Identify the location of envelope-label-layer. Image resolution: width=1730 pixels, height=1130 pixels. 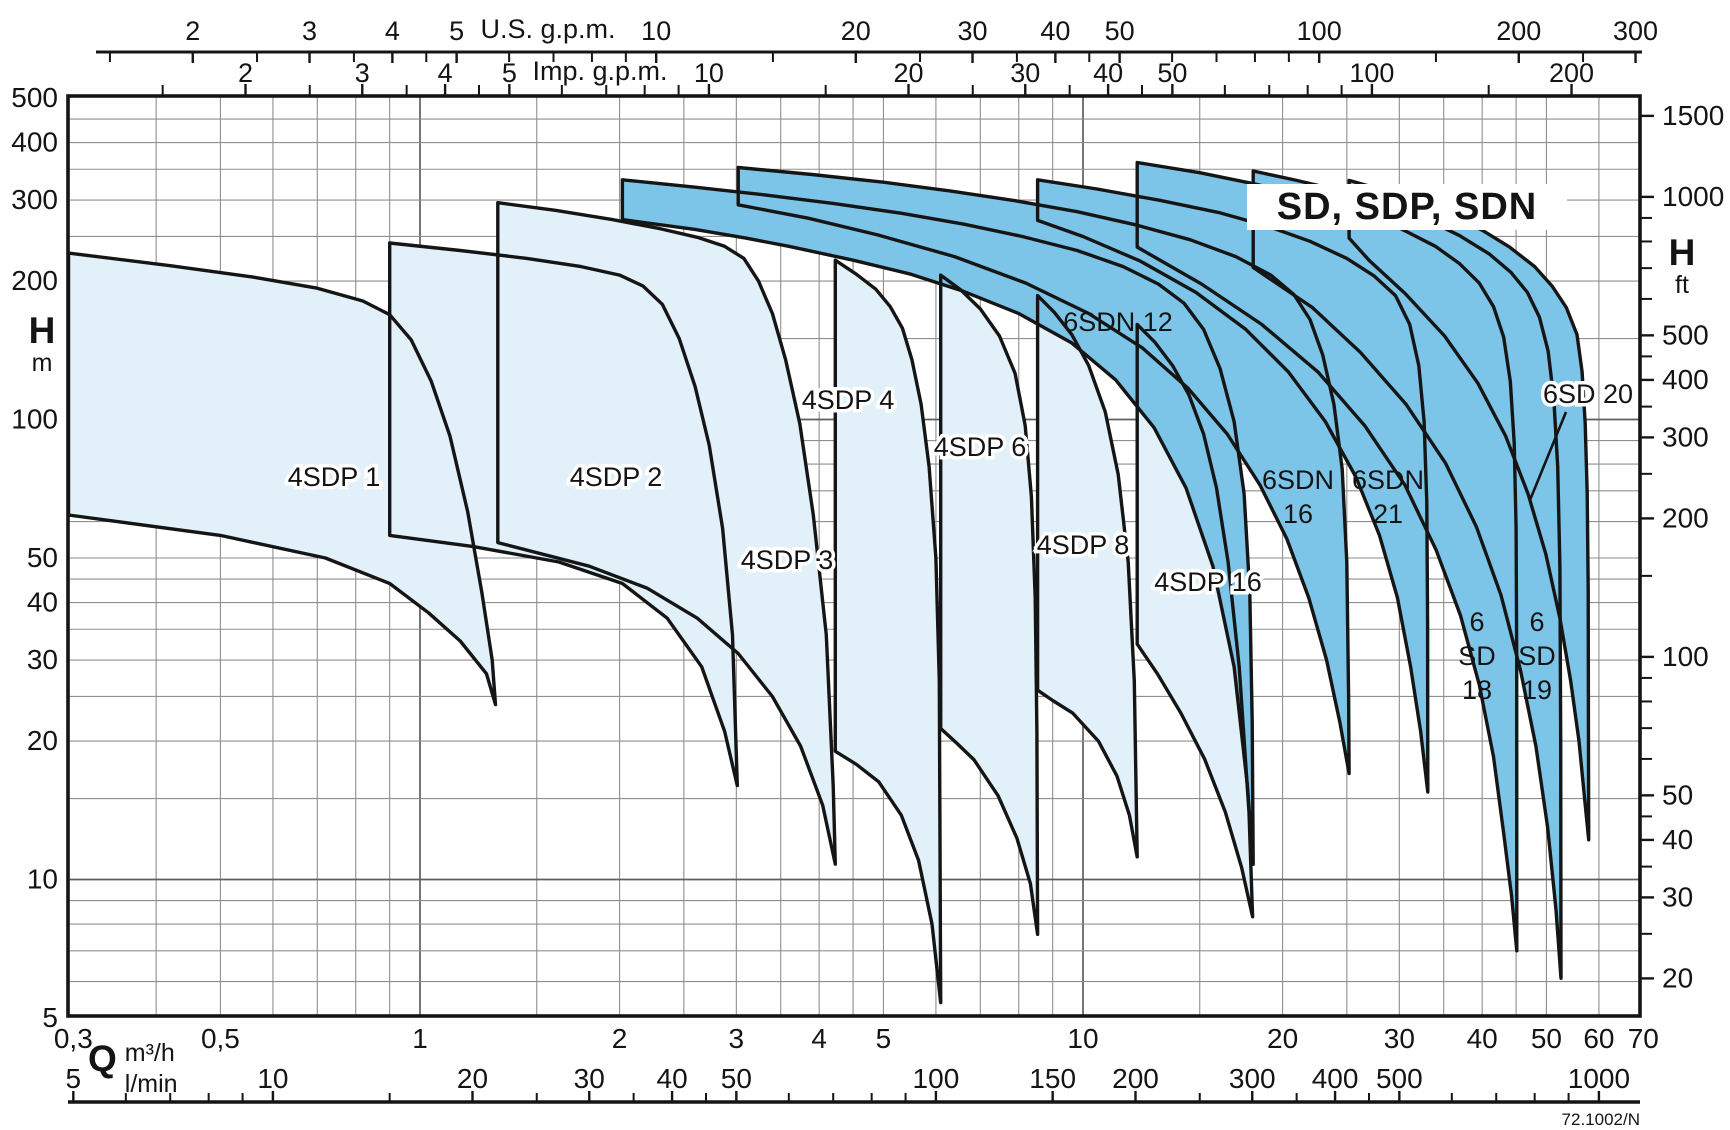
(1548, 456).